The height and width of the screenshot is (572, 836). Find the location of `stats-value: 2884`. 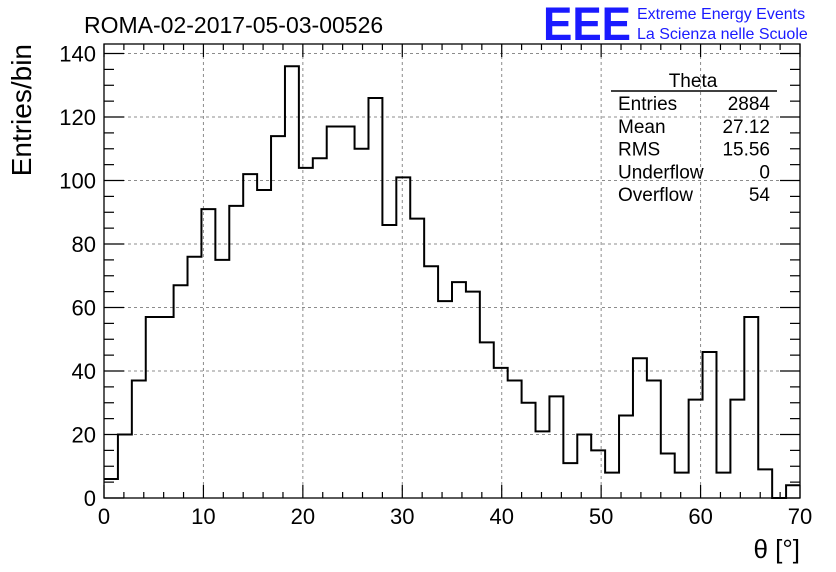

stats-value: 2884 is located at coordinates (749, 104).